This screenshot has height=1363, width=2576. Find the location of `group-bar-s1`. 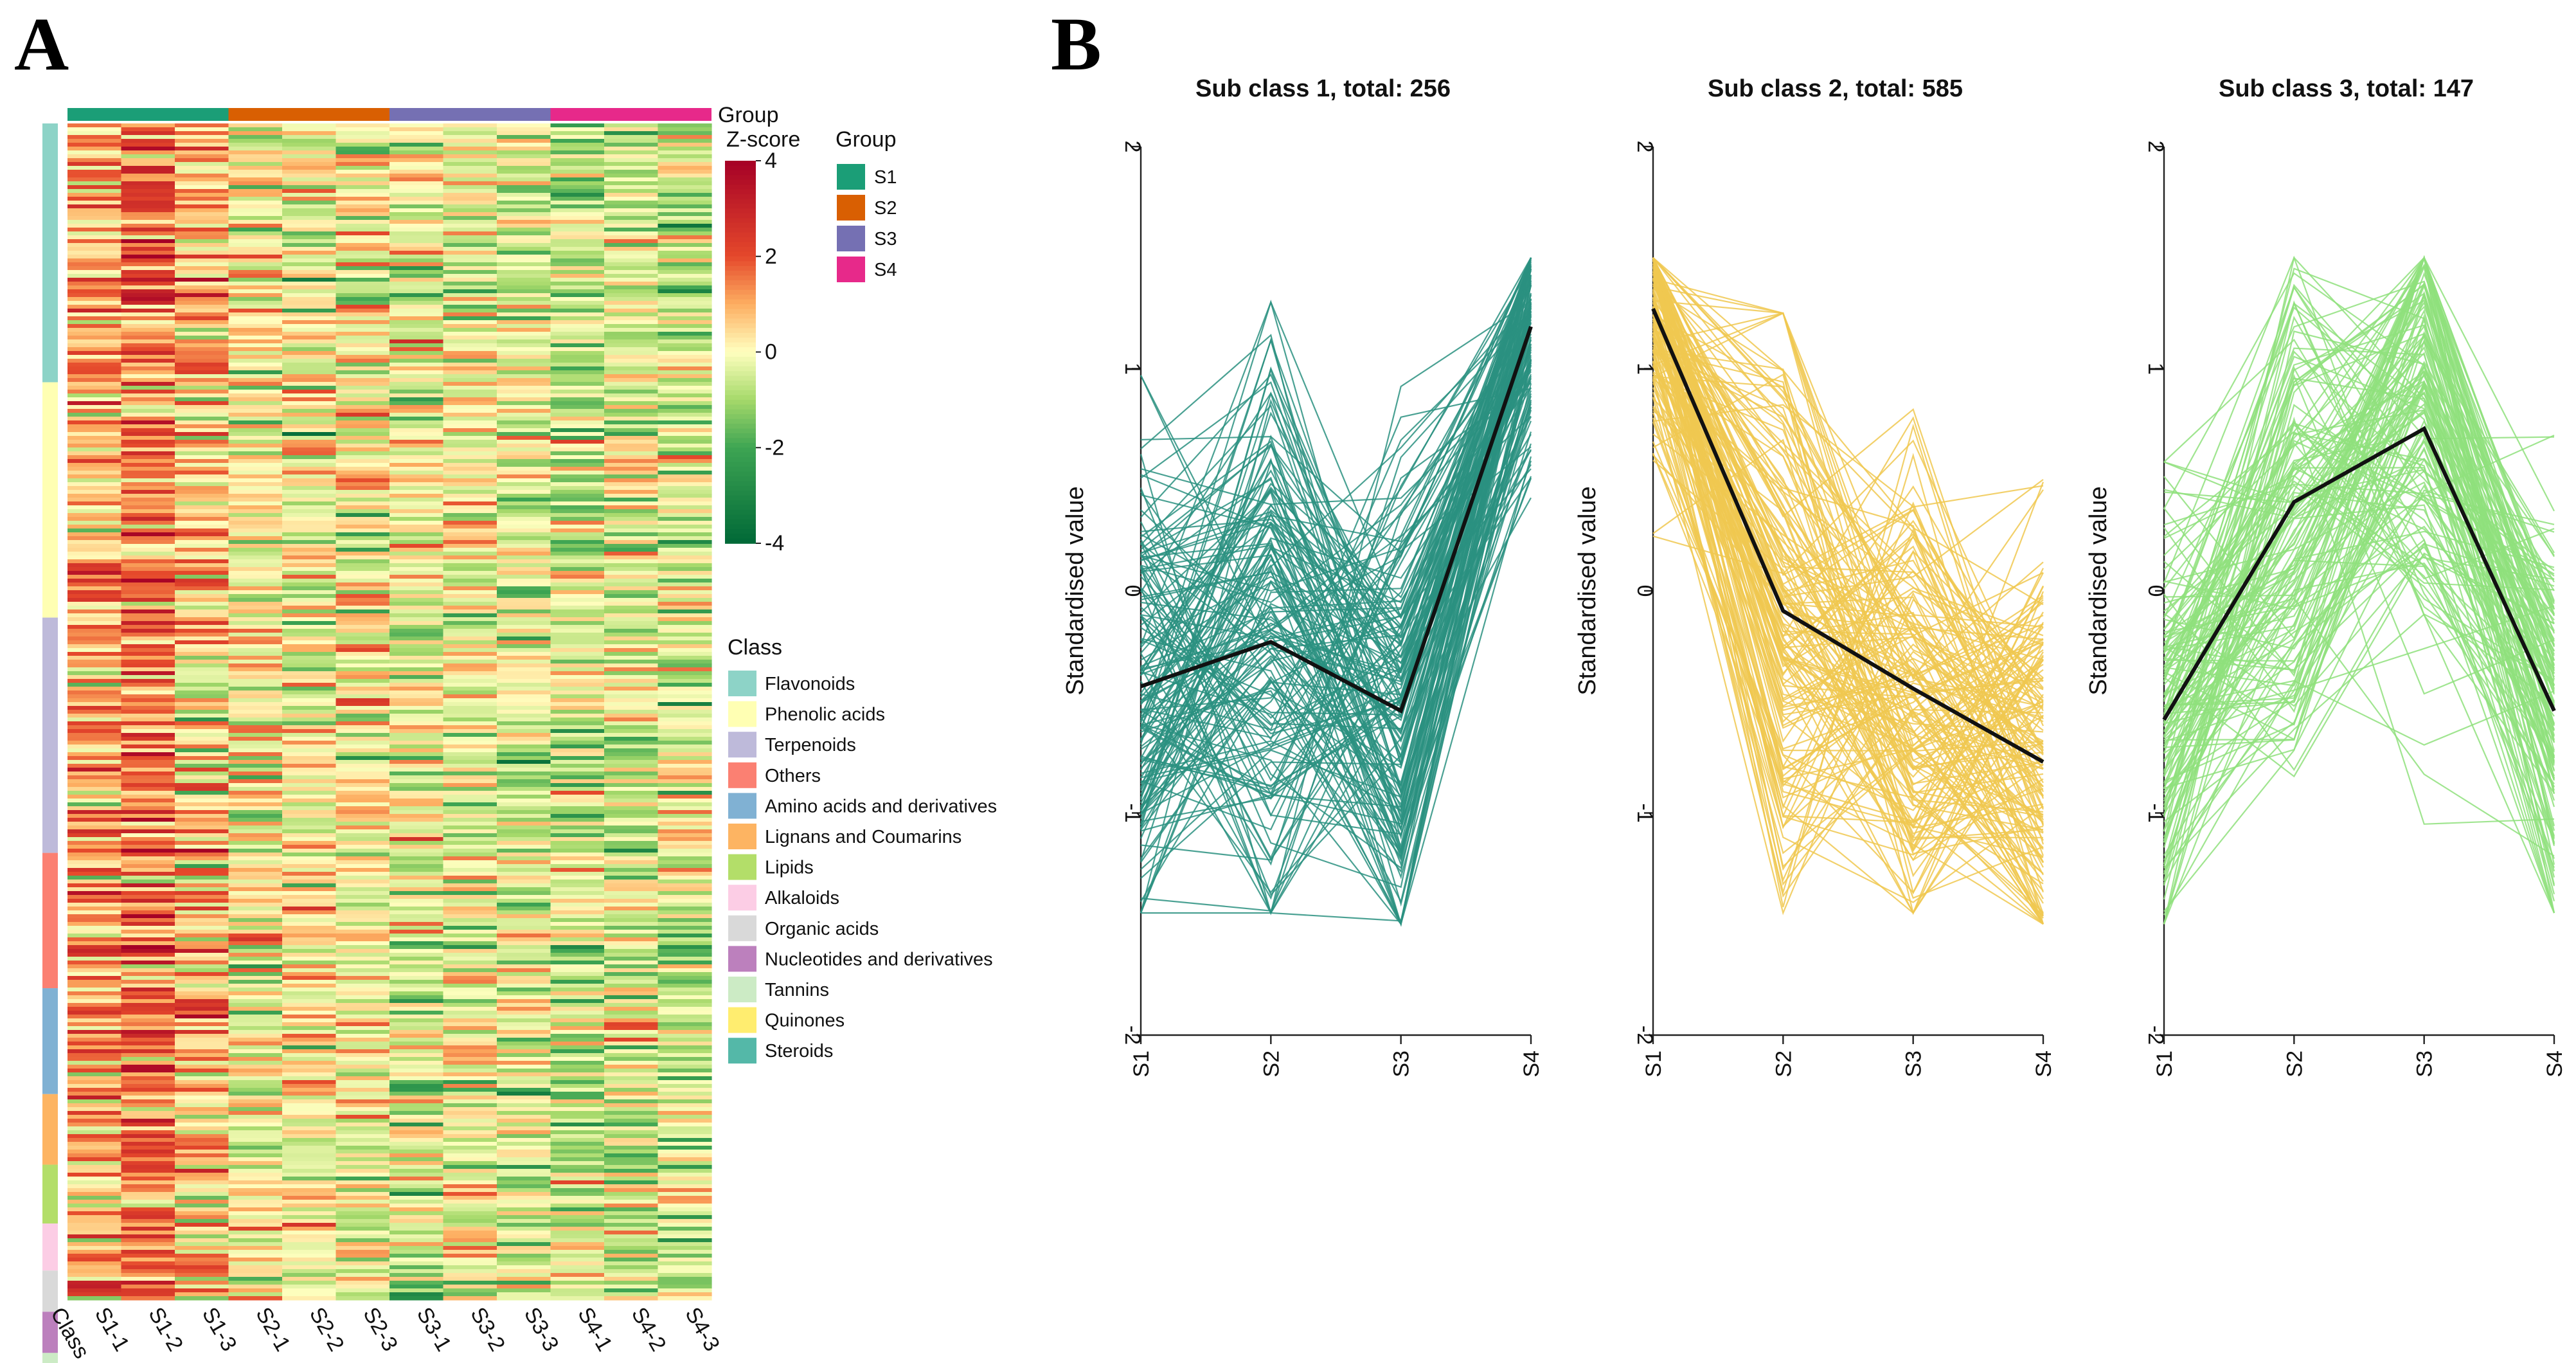

group-bar-s1 is located at coordinates (148, 115).